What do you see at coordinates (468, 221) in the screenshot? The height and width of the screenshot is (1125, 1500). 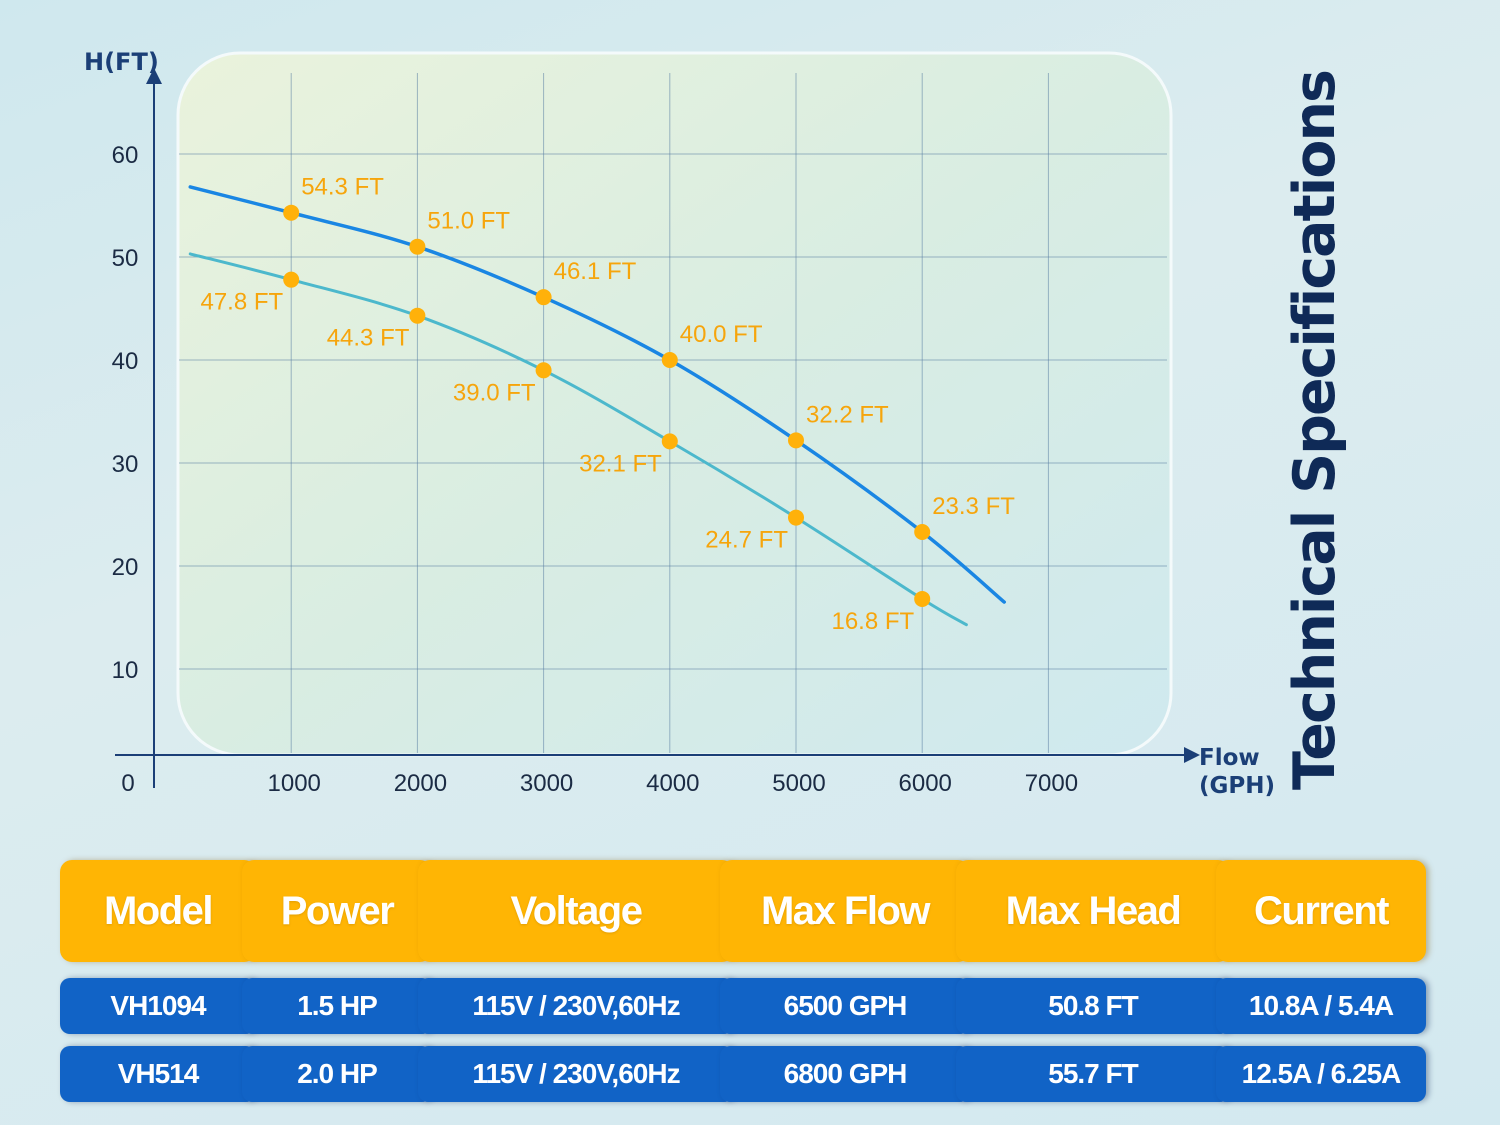 I see `series-1-data-label: 51.0 FT` at bounding box center [468, 221].